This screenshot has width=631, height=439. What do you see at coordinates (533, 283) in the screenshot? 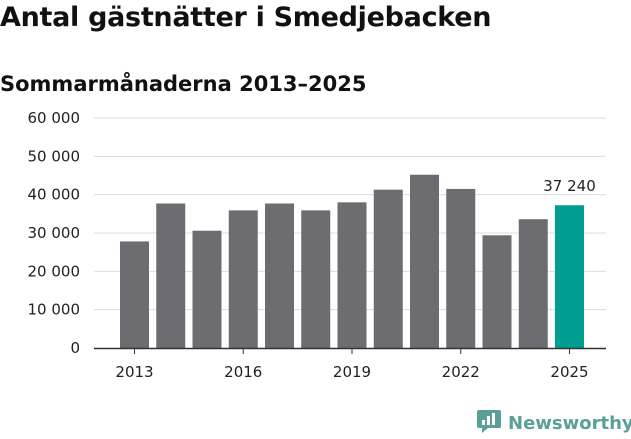
I see `bar-2024` at bounding box center [533, 283].